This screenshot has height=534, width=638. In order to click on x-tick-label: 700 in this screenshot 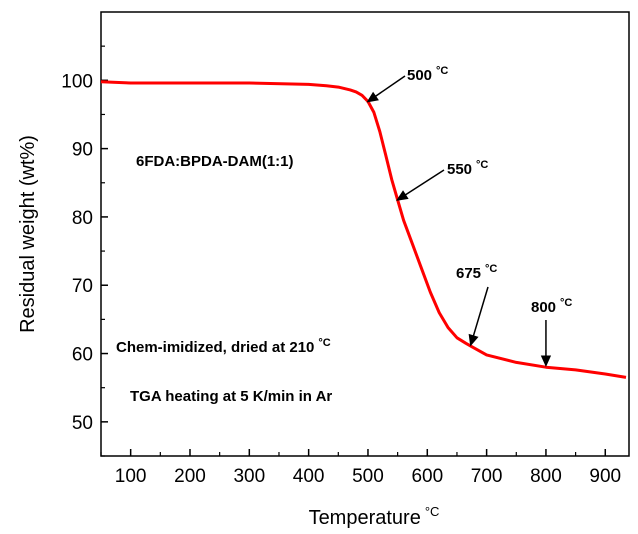, I will do `click(487, 476)`.